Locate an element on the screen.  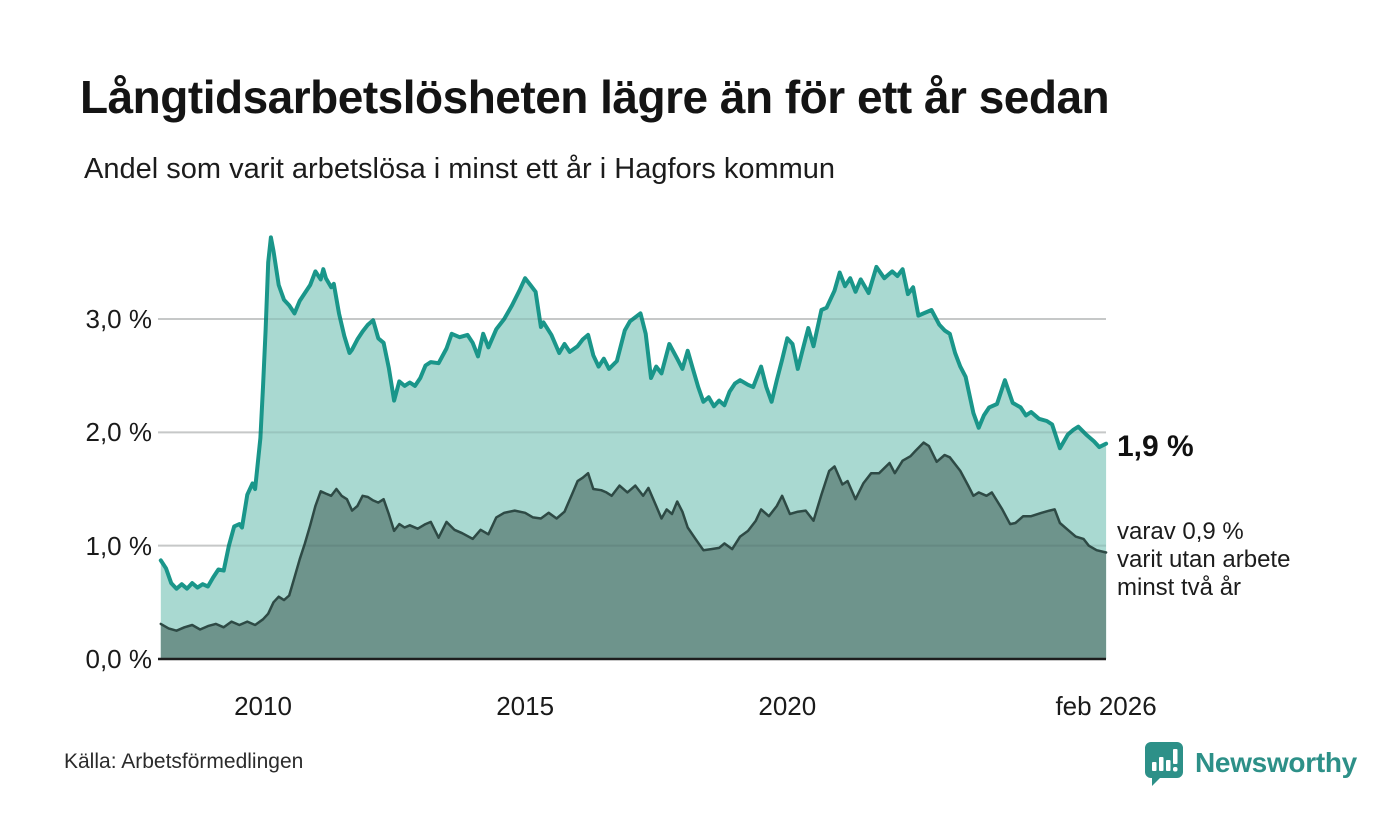
x-tick-label: 2010 is located at coordinates (263, 706).